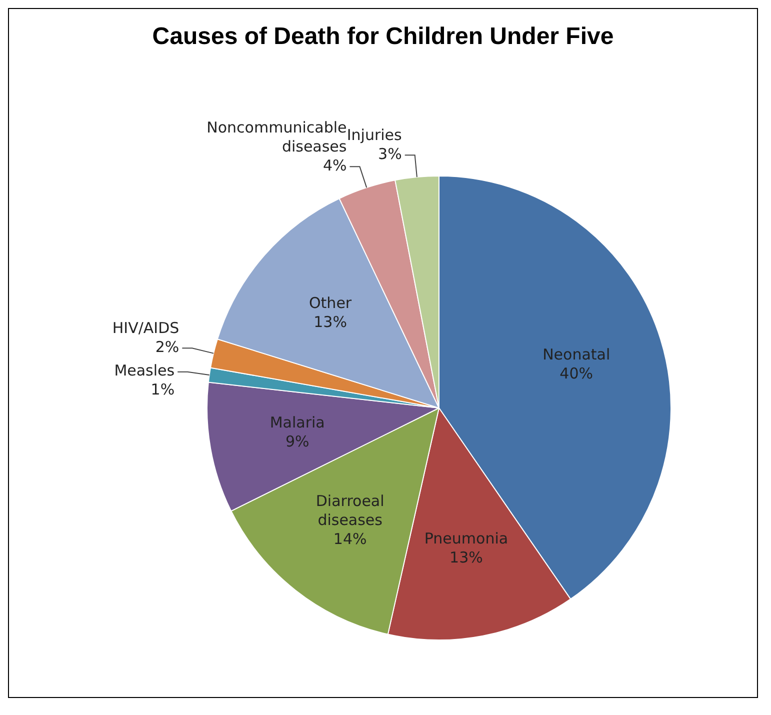 The width and height of the screenshot is (771, 715). What do you see at coordinates (330, 303) in the screenshot?
I see `slice-label: Other` at bounding box center [330, 303].